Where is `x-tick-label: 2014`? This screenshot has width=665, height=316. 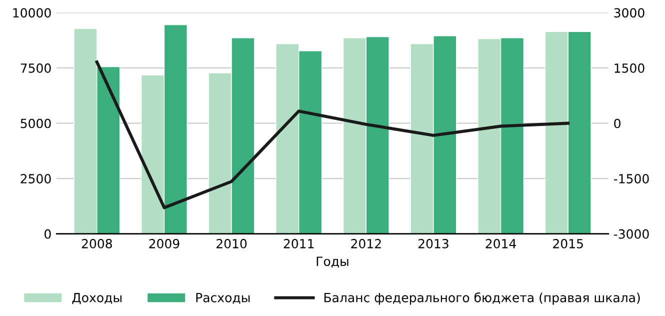 x-tick-label: 2014 is located at coordinates (501, 243).